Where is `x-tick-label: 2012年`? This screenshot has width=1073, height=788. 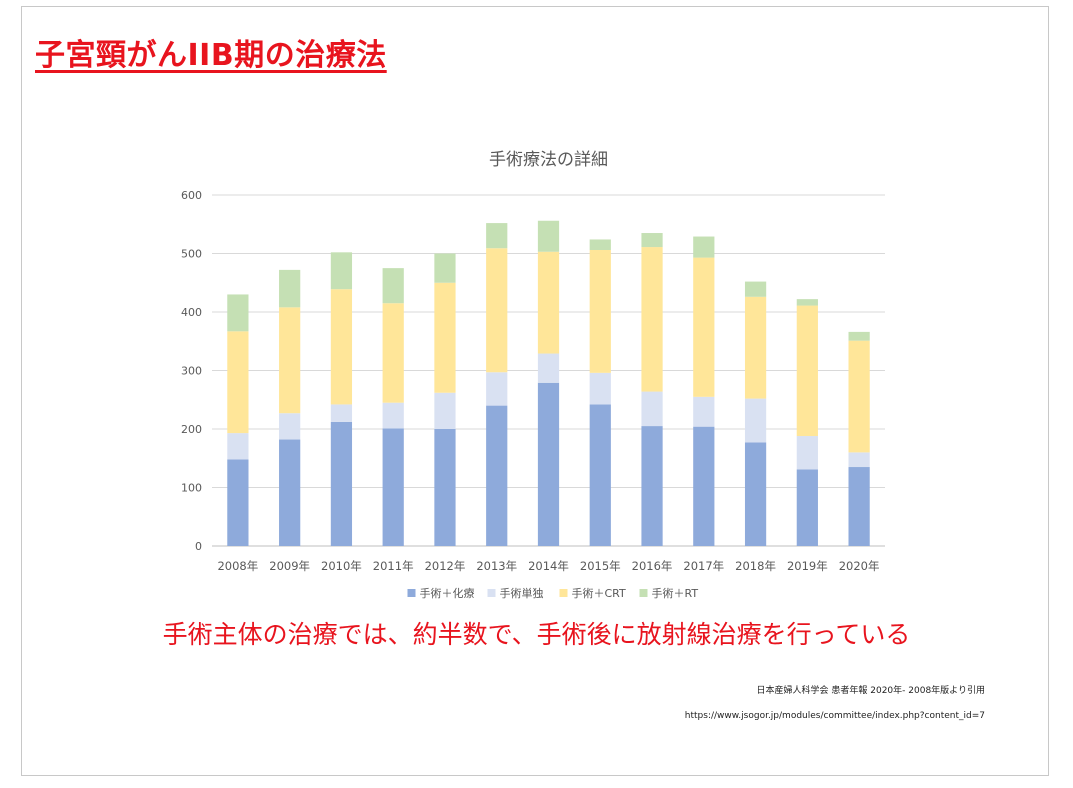 x-tick-label: 2012年 is located at coordinates (445, 566).